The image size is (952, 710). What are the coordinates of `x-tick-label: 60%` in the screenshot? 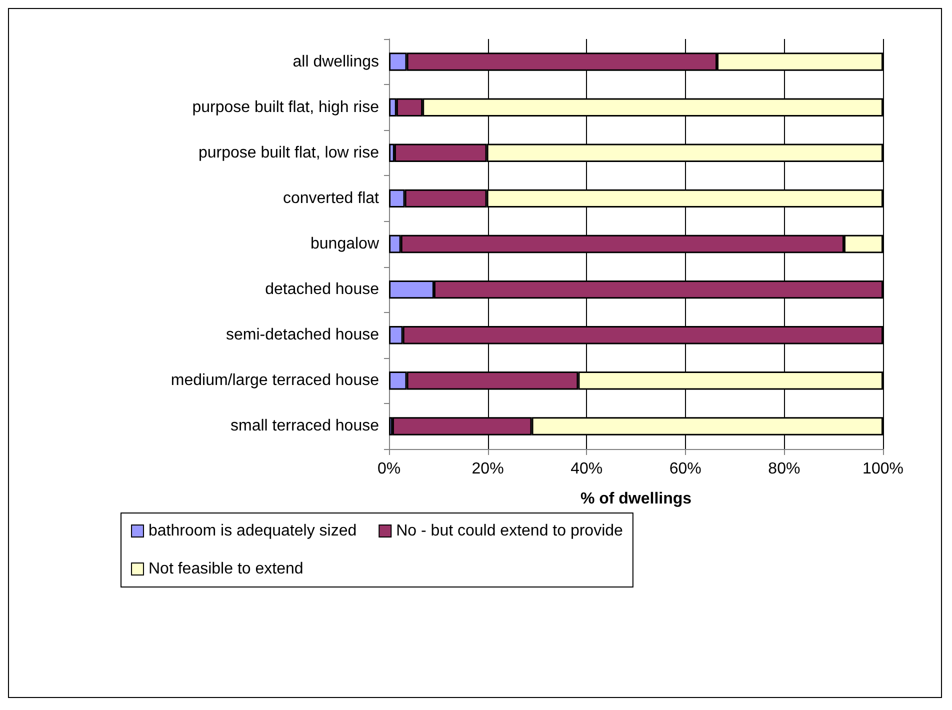 It's located at (685, 469).